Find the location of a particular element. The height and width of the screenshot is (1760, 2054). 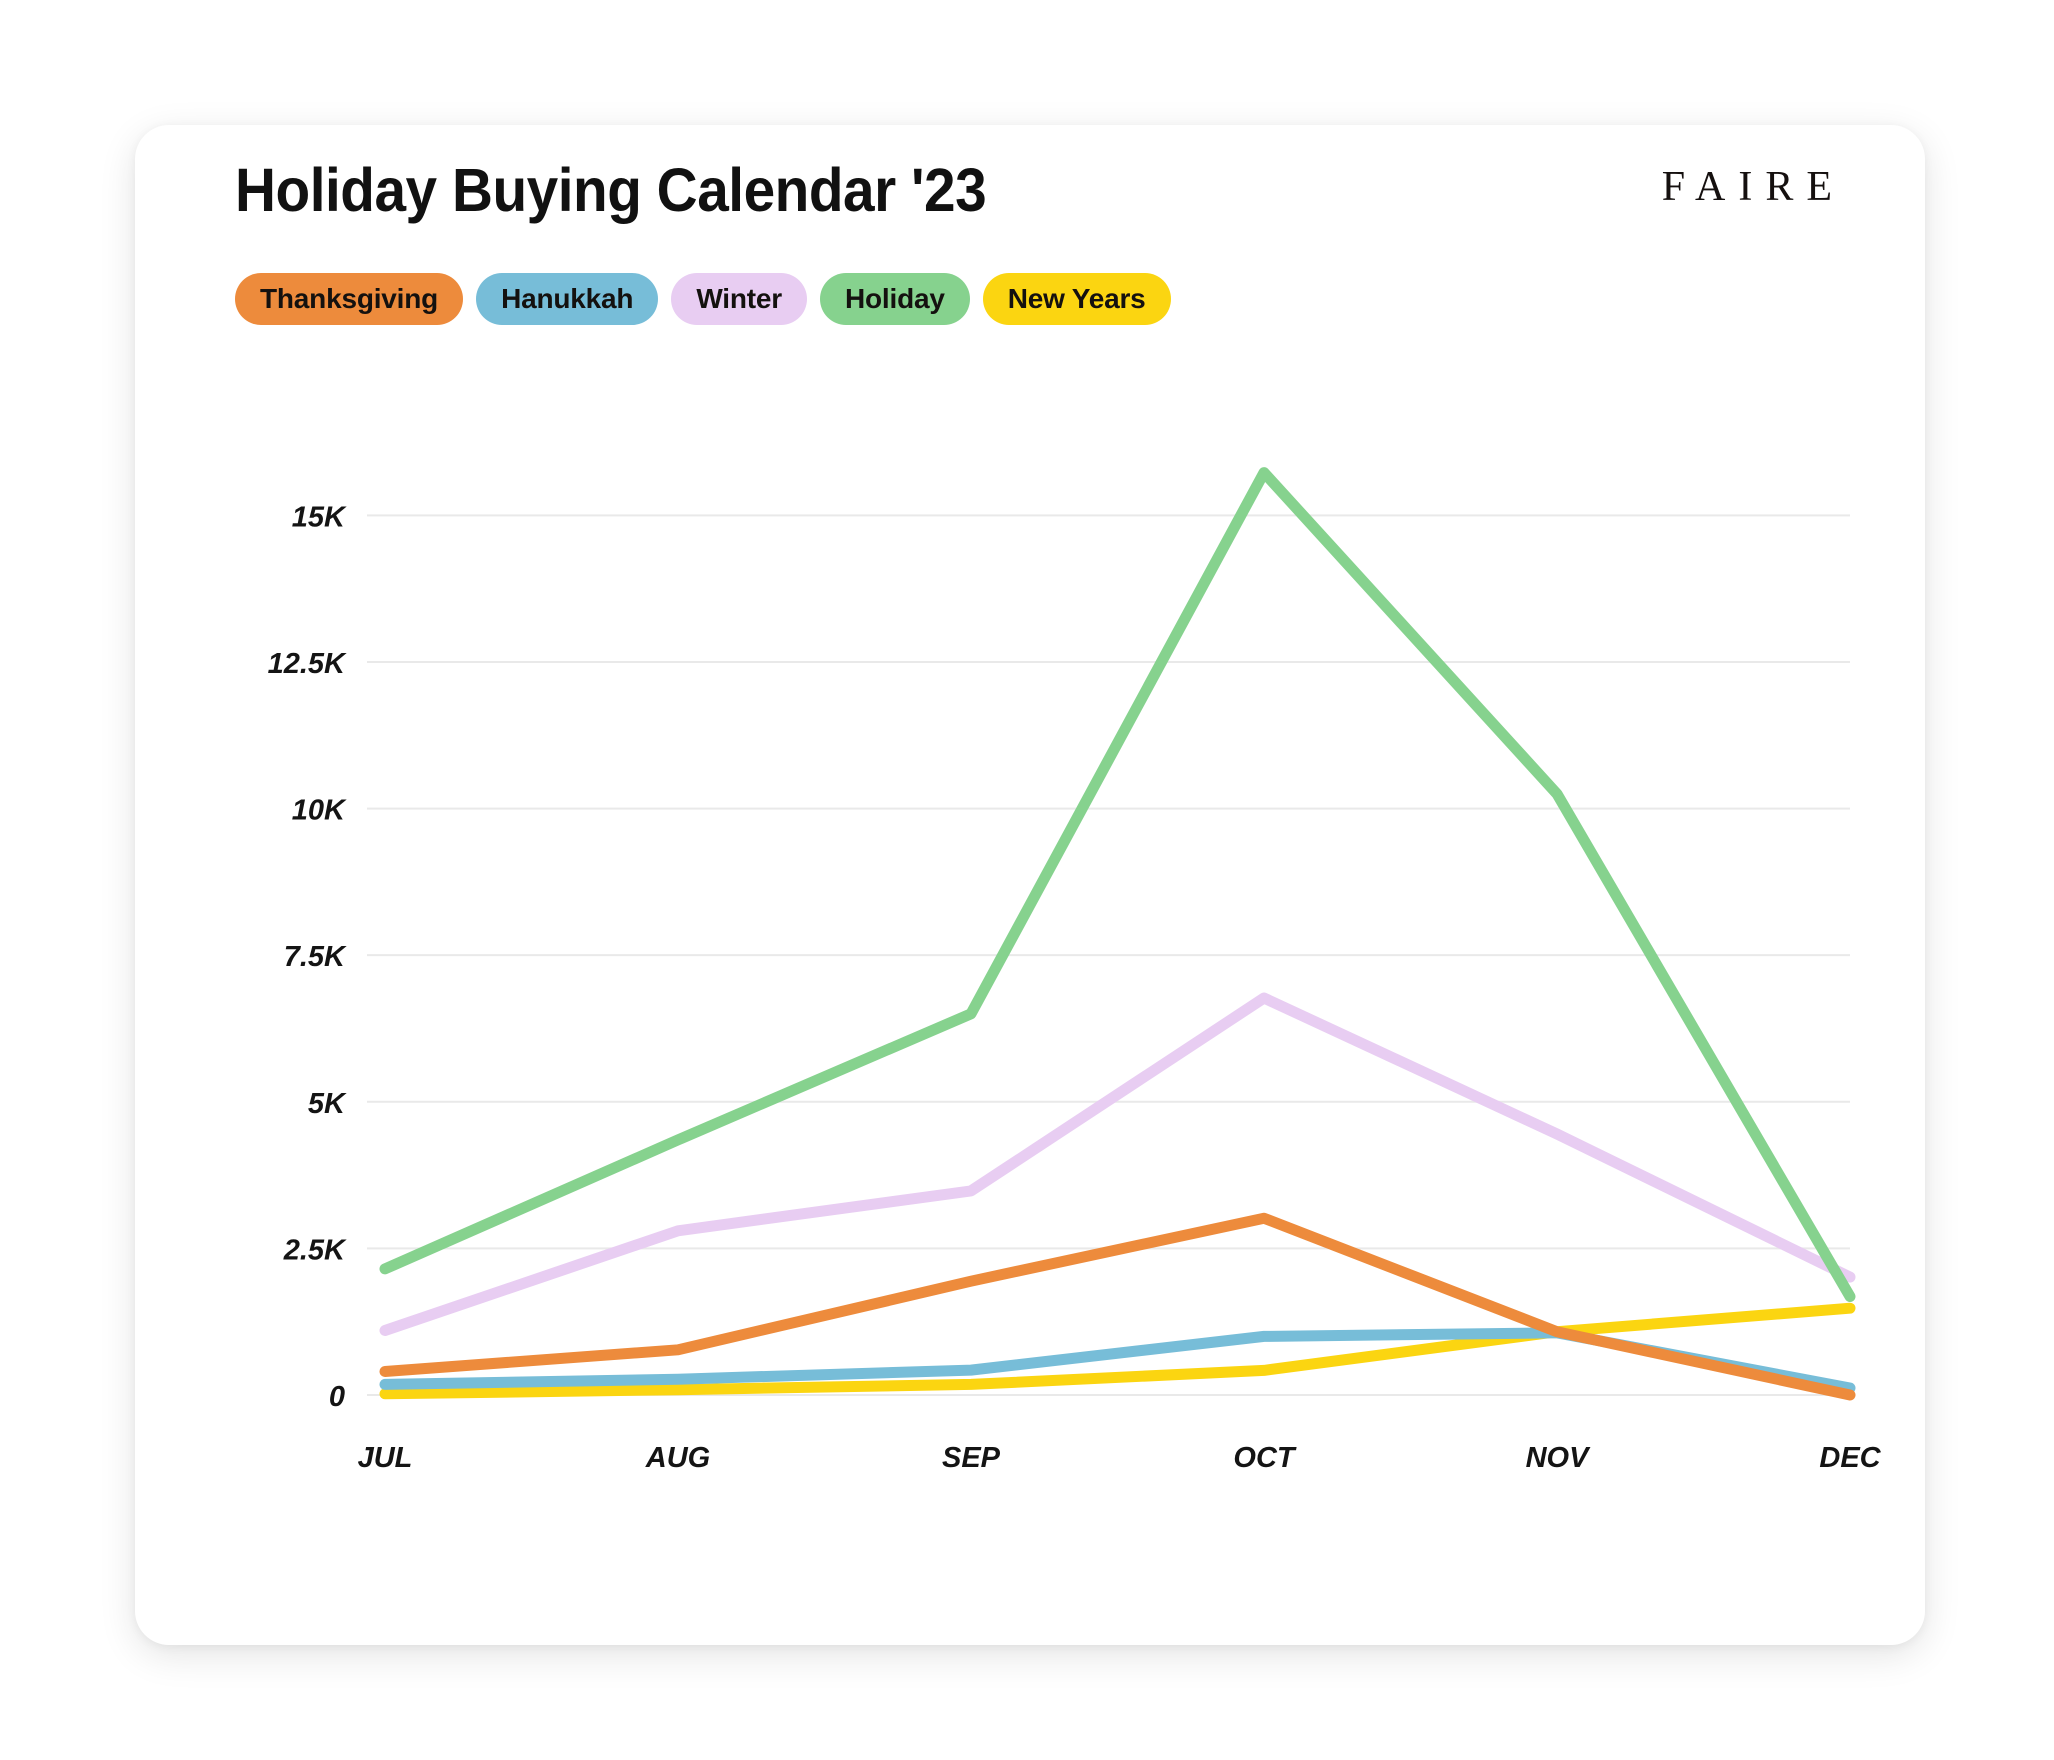

x-axis-tick-label: AUG is located at coordinates (677, 1458).